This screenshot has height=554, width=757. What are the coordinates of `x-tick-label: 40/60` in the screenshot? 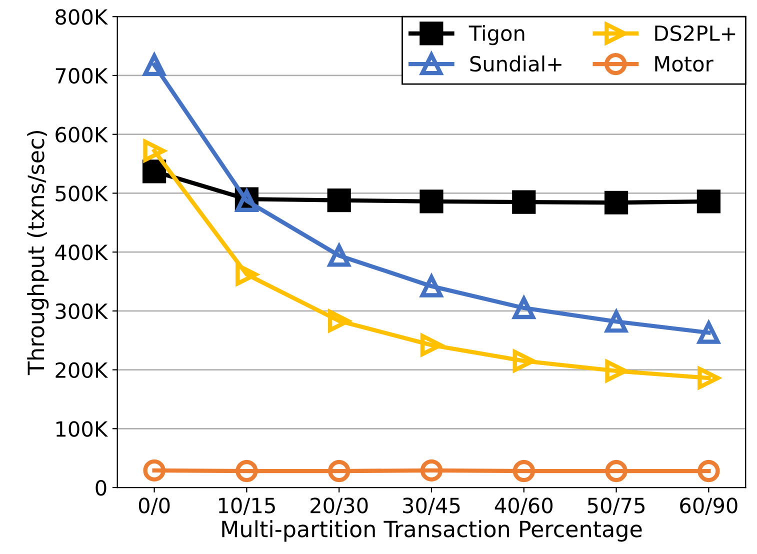 It's located at (523, 507).